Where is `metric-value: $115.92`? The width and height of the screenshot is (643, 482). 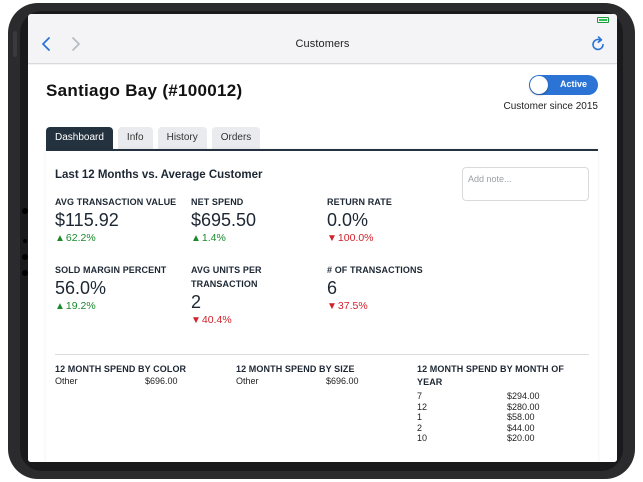 metric-value: $115.92 is located at coordinates (87, 220).